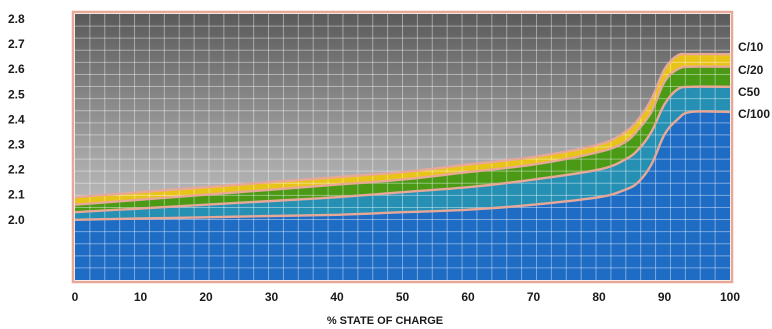 This screenshot has height=329, width=772. I want to click on x-tick-labels: 0 10 20 30 40 50 60 70 80 90 100, so click(406, 297).